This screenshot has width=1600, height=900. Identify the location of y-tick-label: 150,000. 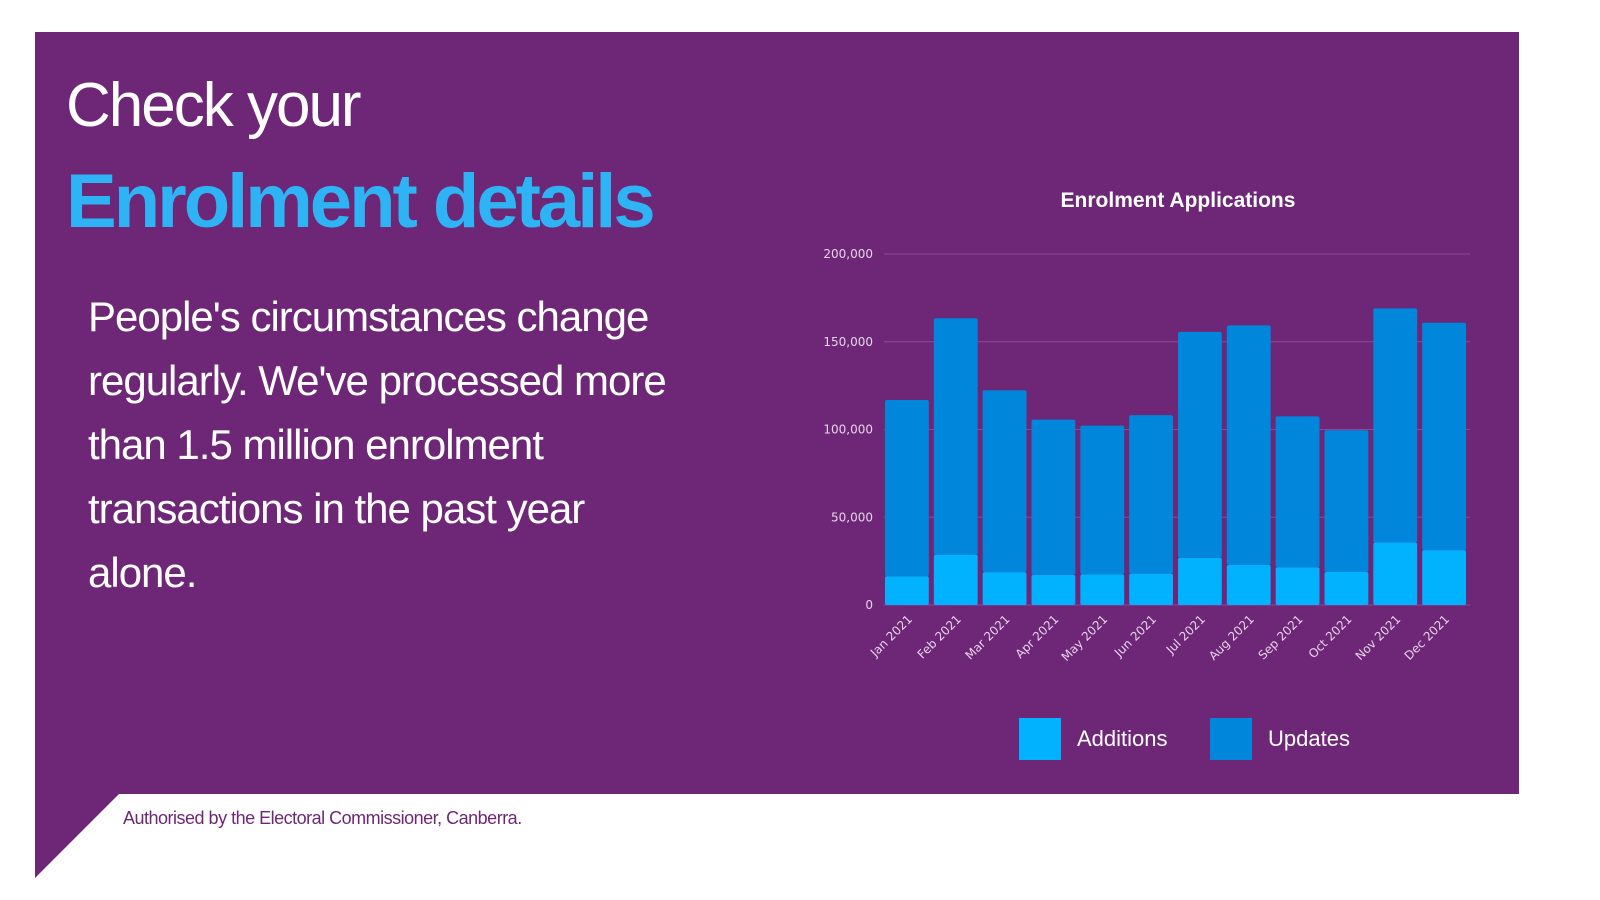
(848, 342).